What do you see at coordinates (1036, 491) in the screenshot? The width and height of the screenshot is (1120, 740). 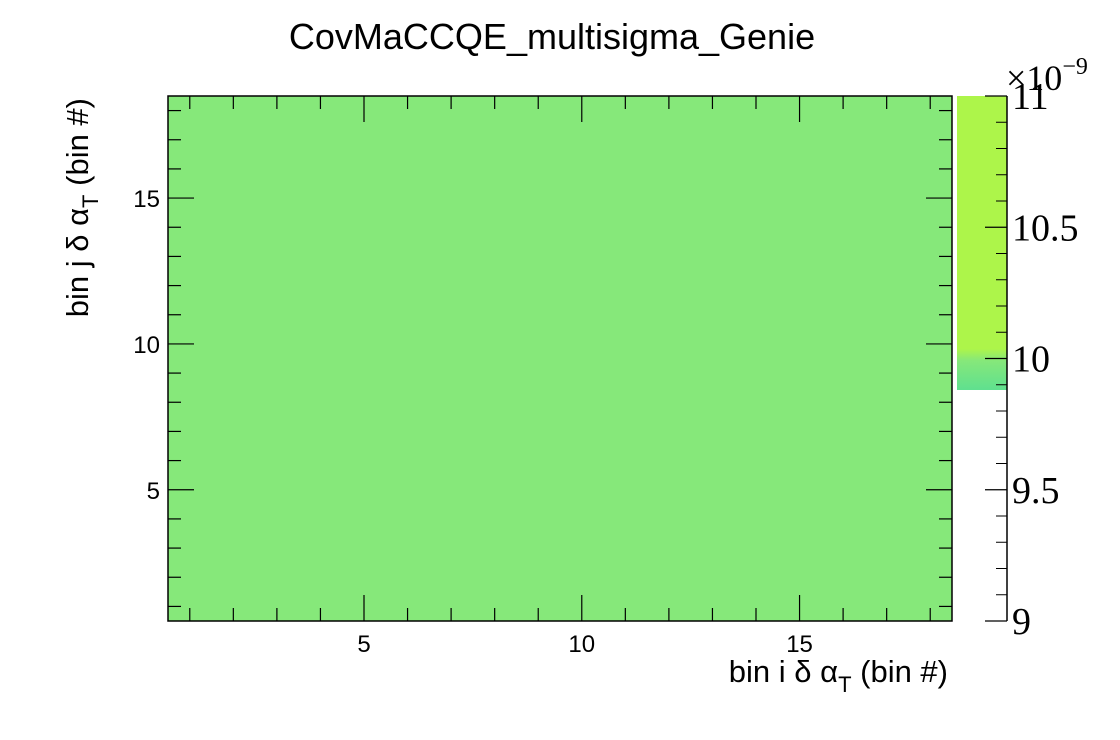 I see `colorbar-tick-label: 9.5` at bounding box center [1036, 491].